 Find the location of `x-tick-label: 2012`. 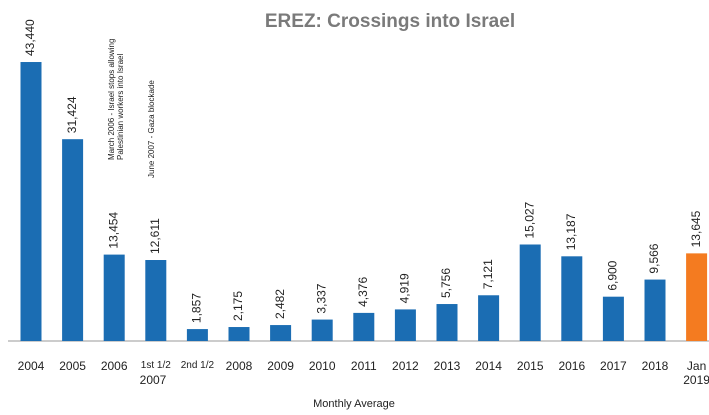

x-tick-label: 2012 is located at coordinates (405, 366).